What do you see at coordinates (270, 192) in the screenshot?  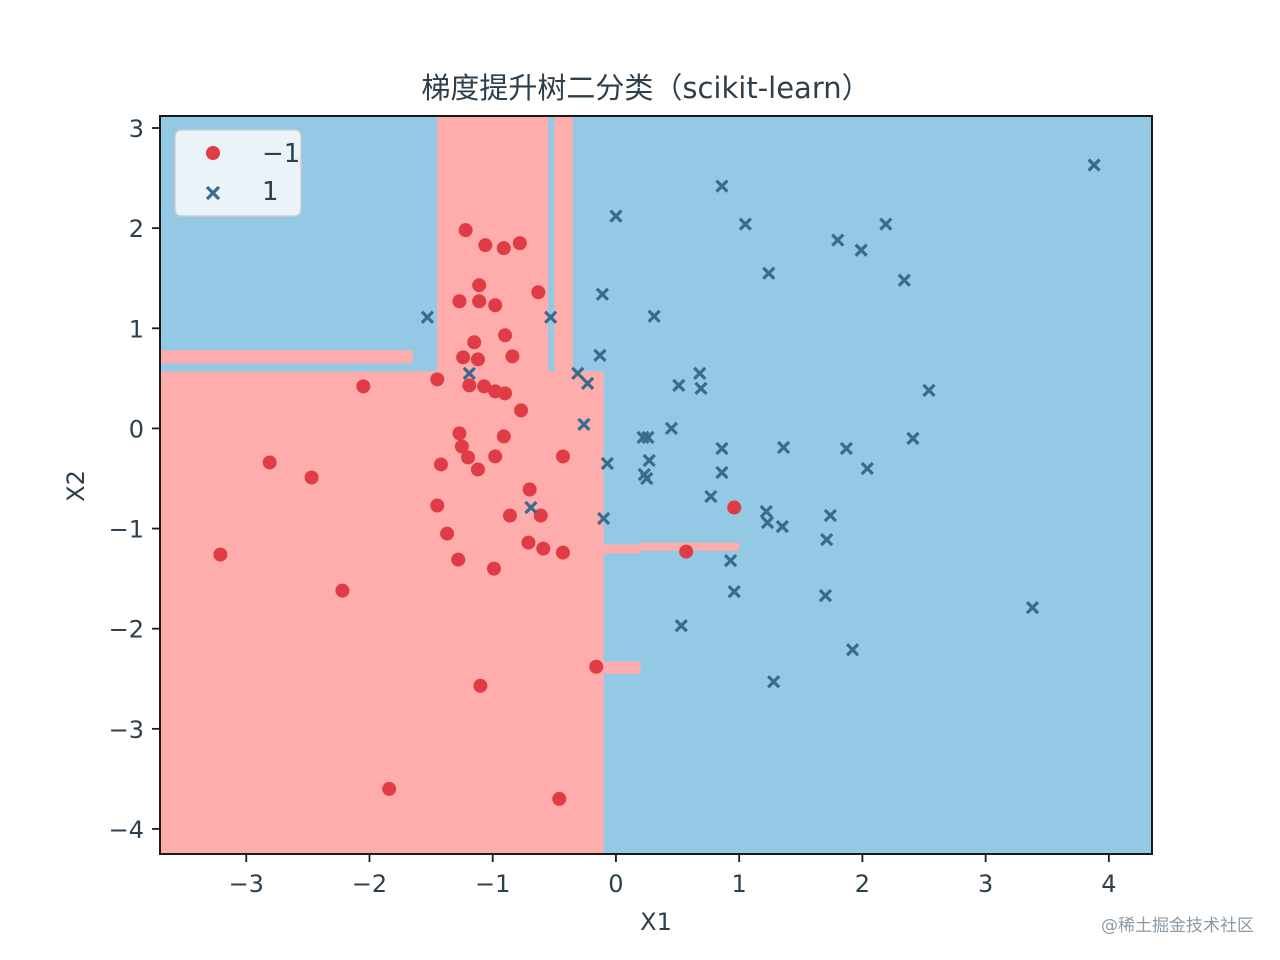 I see `legend-label-pos: 1` at bounding box center [270, 192].